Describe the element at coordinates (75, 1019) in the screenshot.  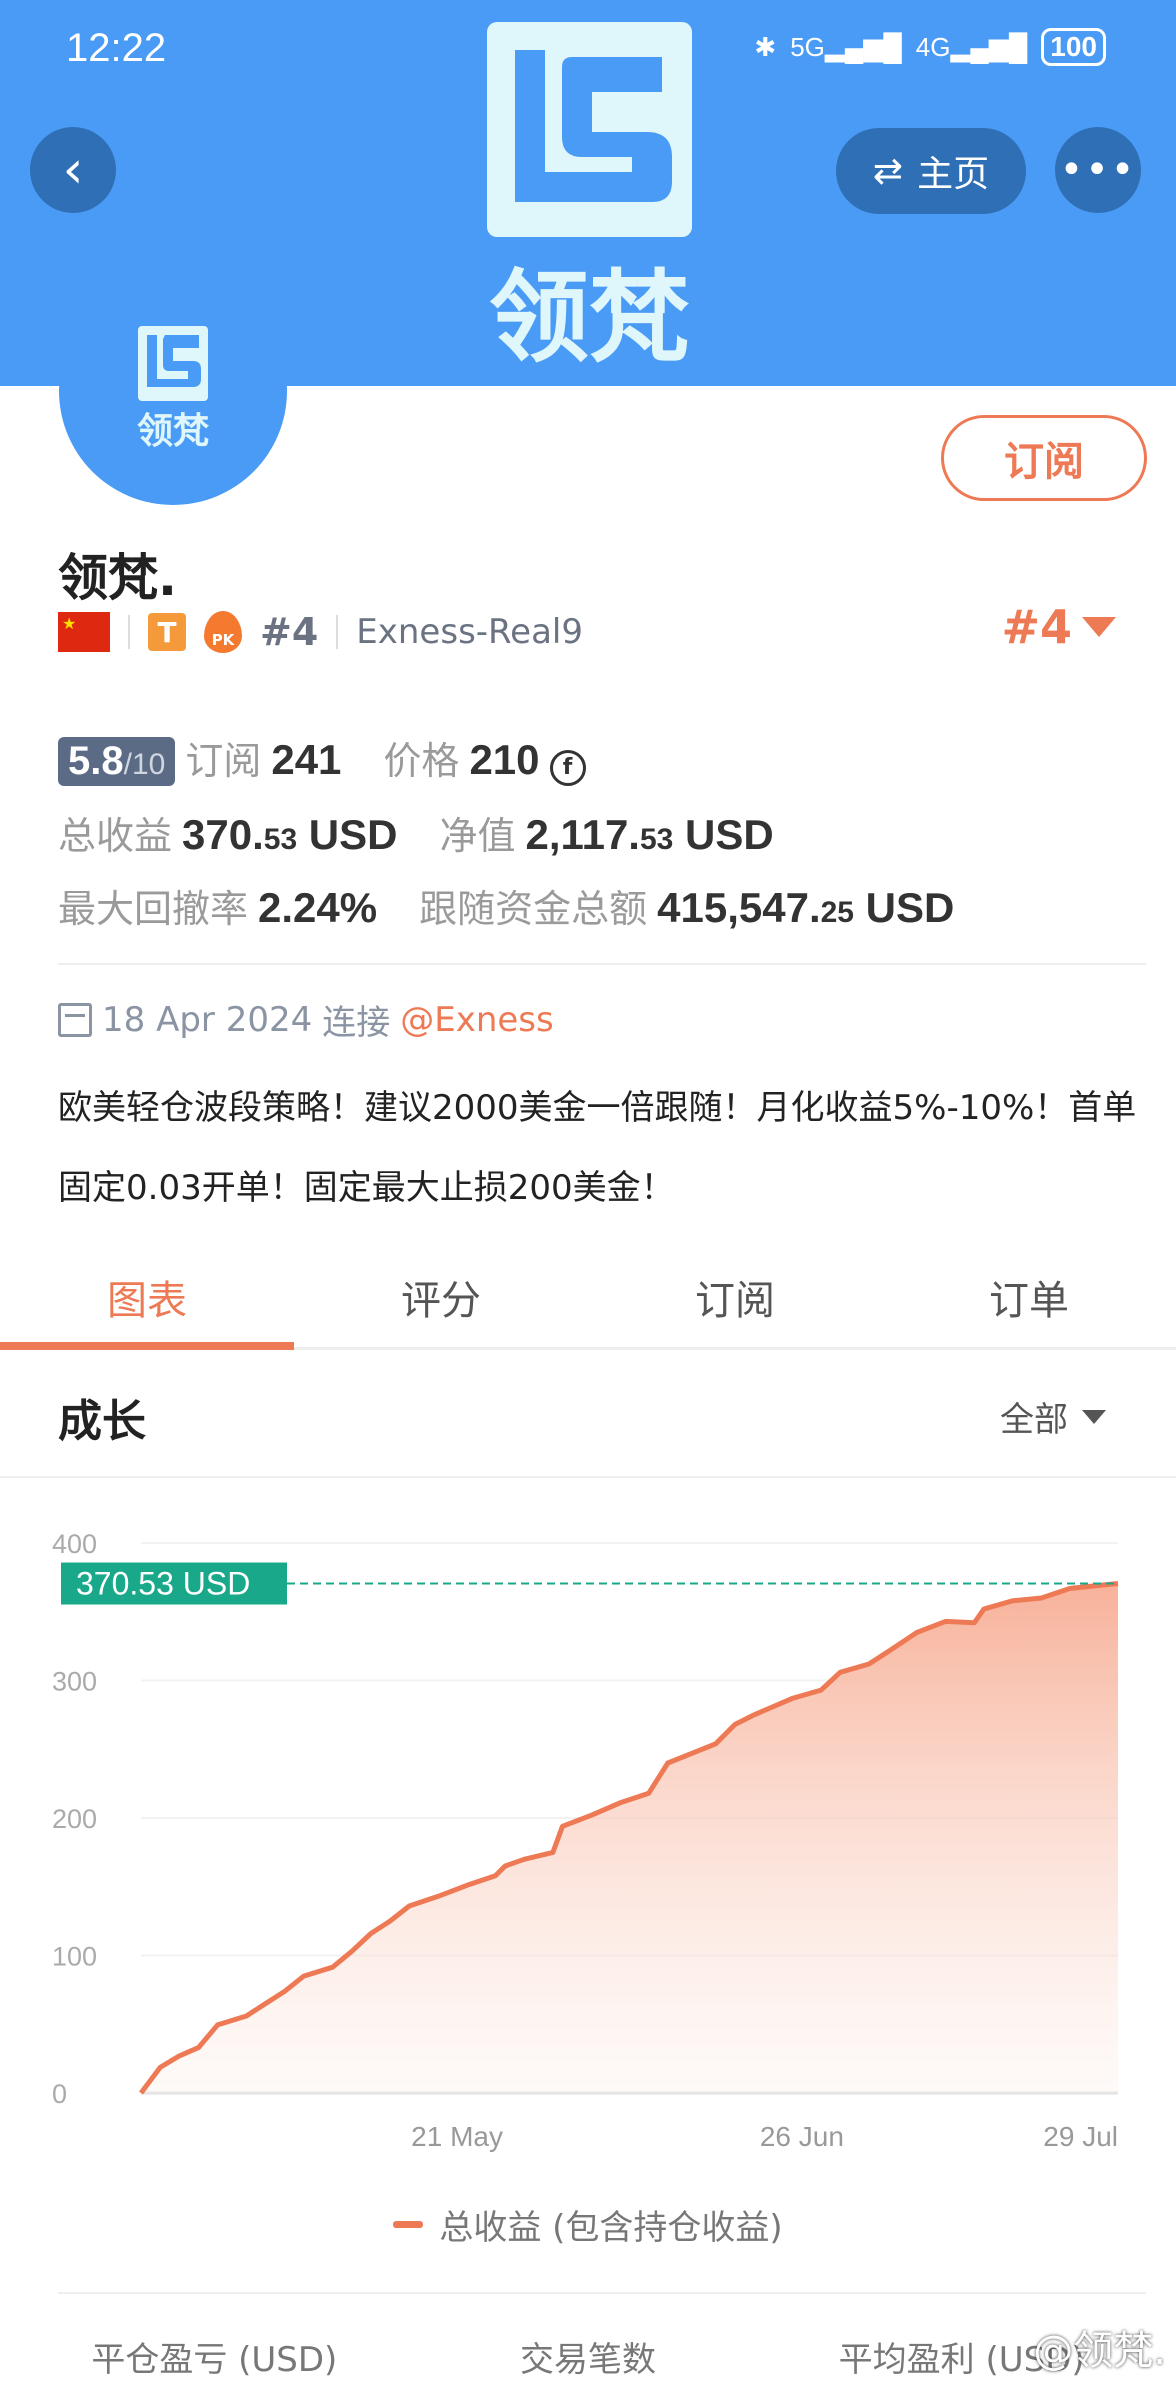
I see `calendar-icon` at that location.